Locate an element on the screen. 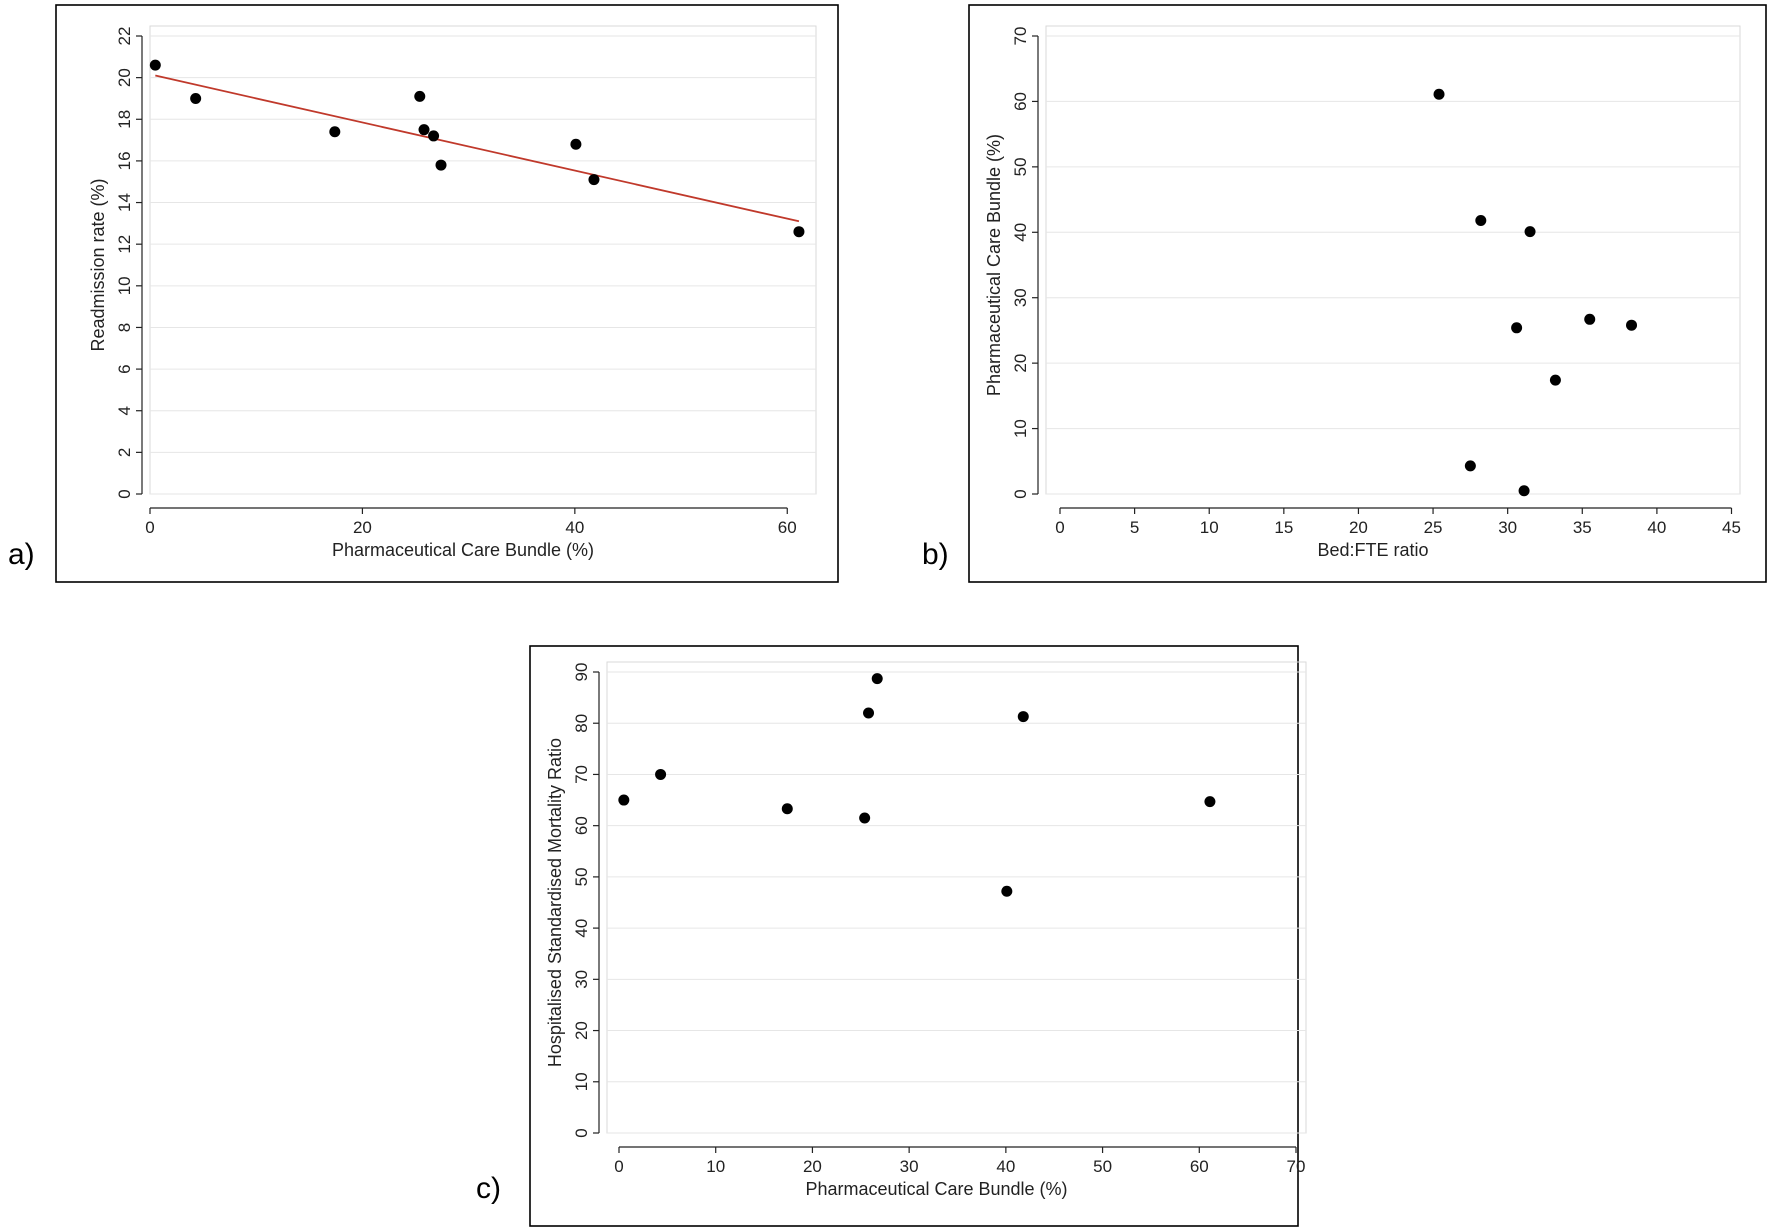  panel-label-a: a) is located at coordinates (21, 554).